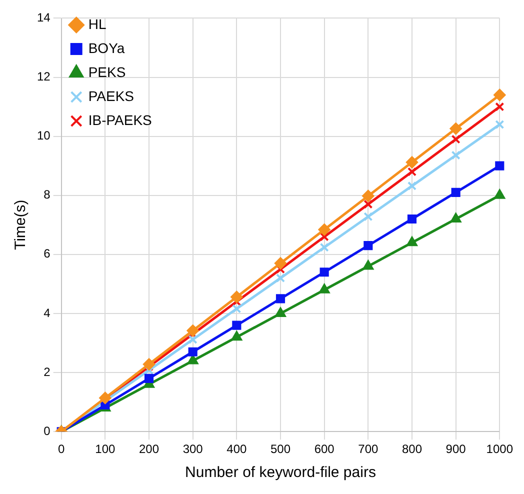  What do you see at coordinates (106, 48) in the screenshot?
I see `legend-label: BOYa` at bounding box center [106, 48].